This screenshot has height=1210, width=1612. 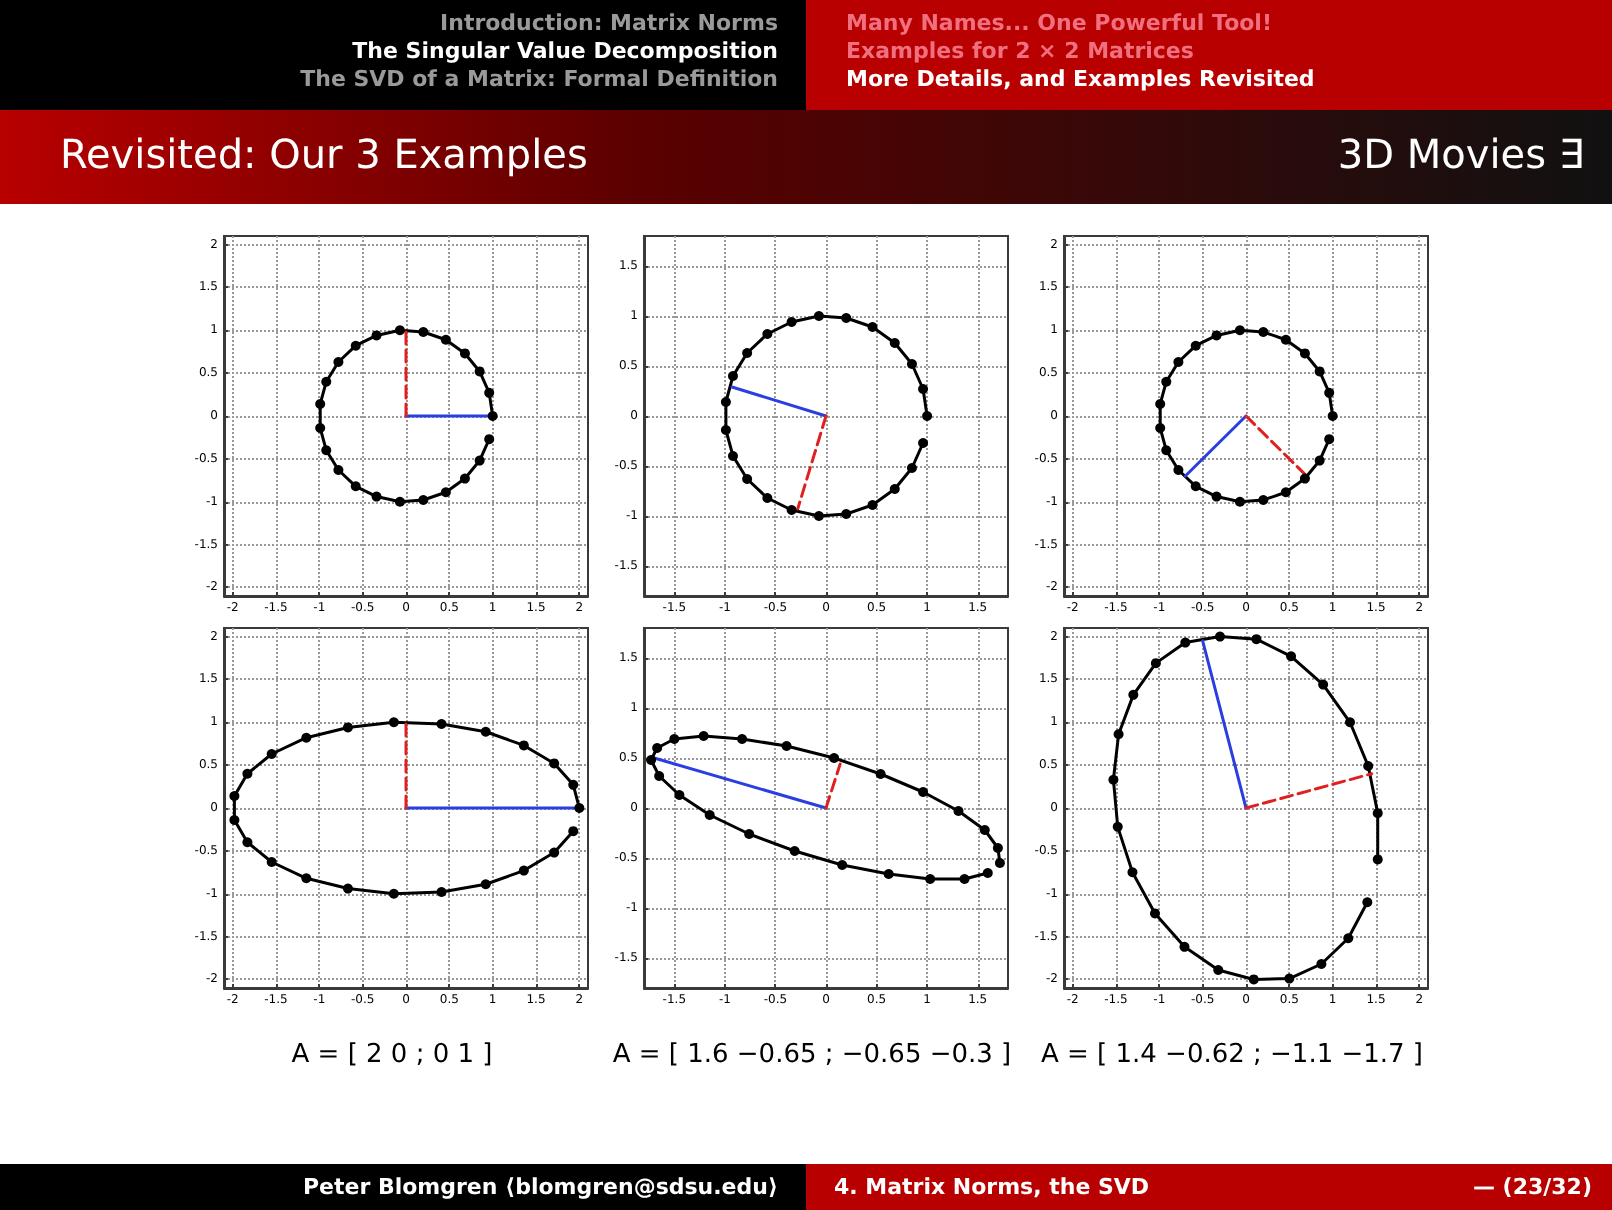 I want to click on text: Peter Blomgren ⟨blomgren@sdsu.edu⟩, so click(x=403, y=1187).